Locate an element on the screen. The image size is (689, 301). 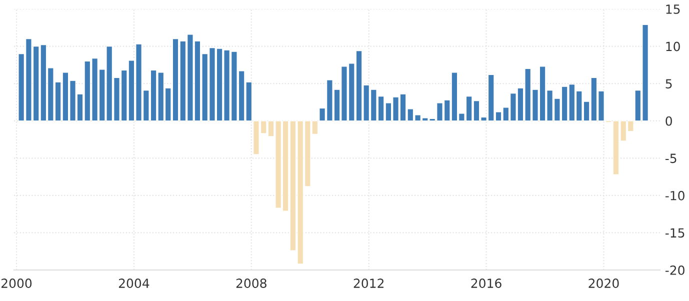
y-tick-label: 15 is located at coordinates (673, 9).